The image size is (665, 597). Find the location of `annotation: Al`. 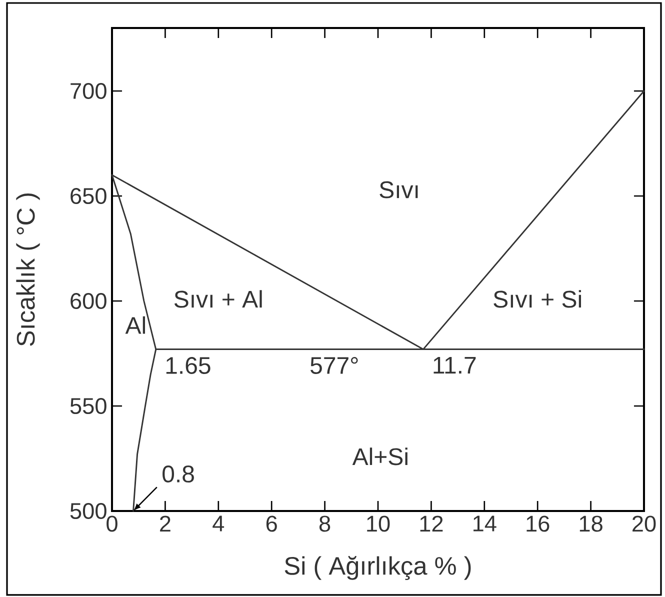

annotation: Al is located at coordinates (135, 325).